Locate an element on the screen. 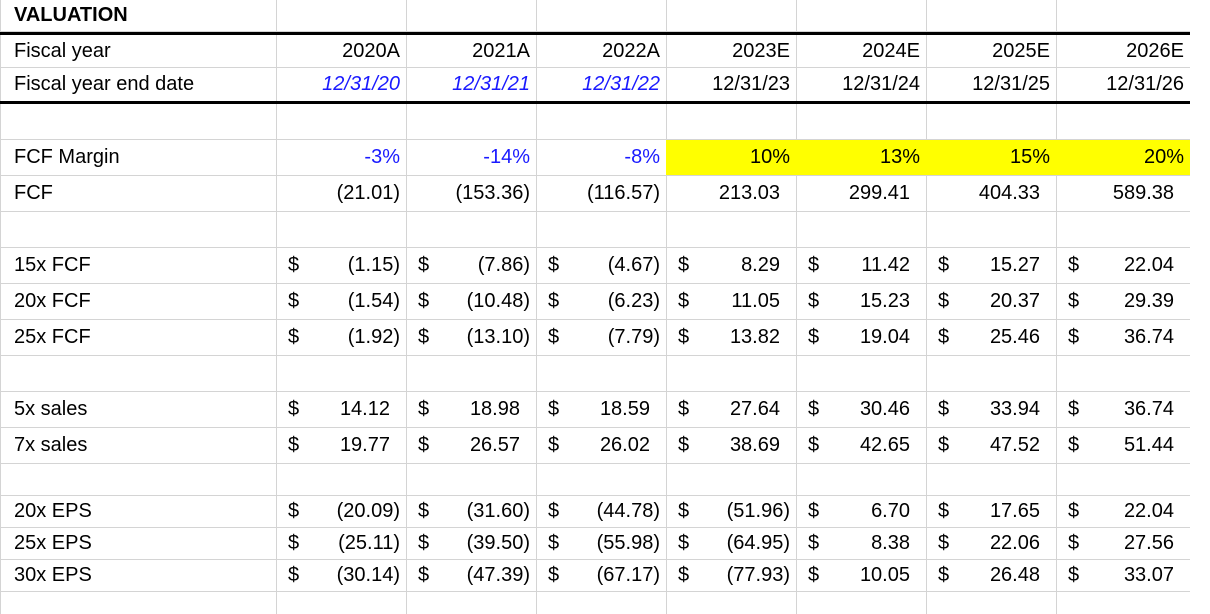 The image size is (1210, 614). eps-multiple-cell: $8.38 is located at coordinates (861, 543).